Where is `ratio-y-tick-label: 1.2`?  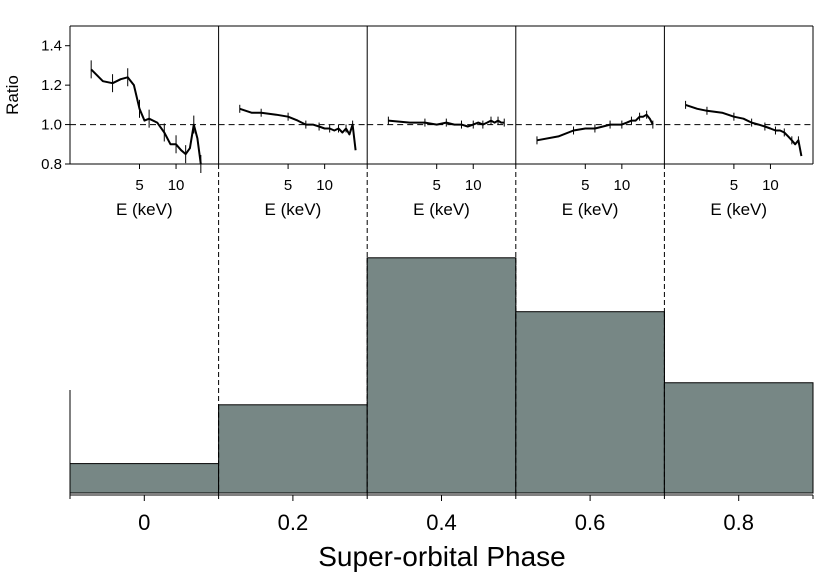 ratio-y-tick-label: 1.2 is located at coordinates (51, 85).